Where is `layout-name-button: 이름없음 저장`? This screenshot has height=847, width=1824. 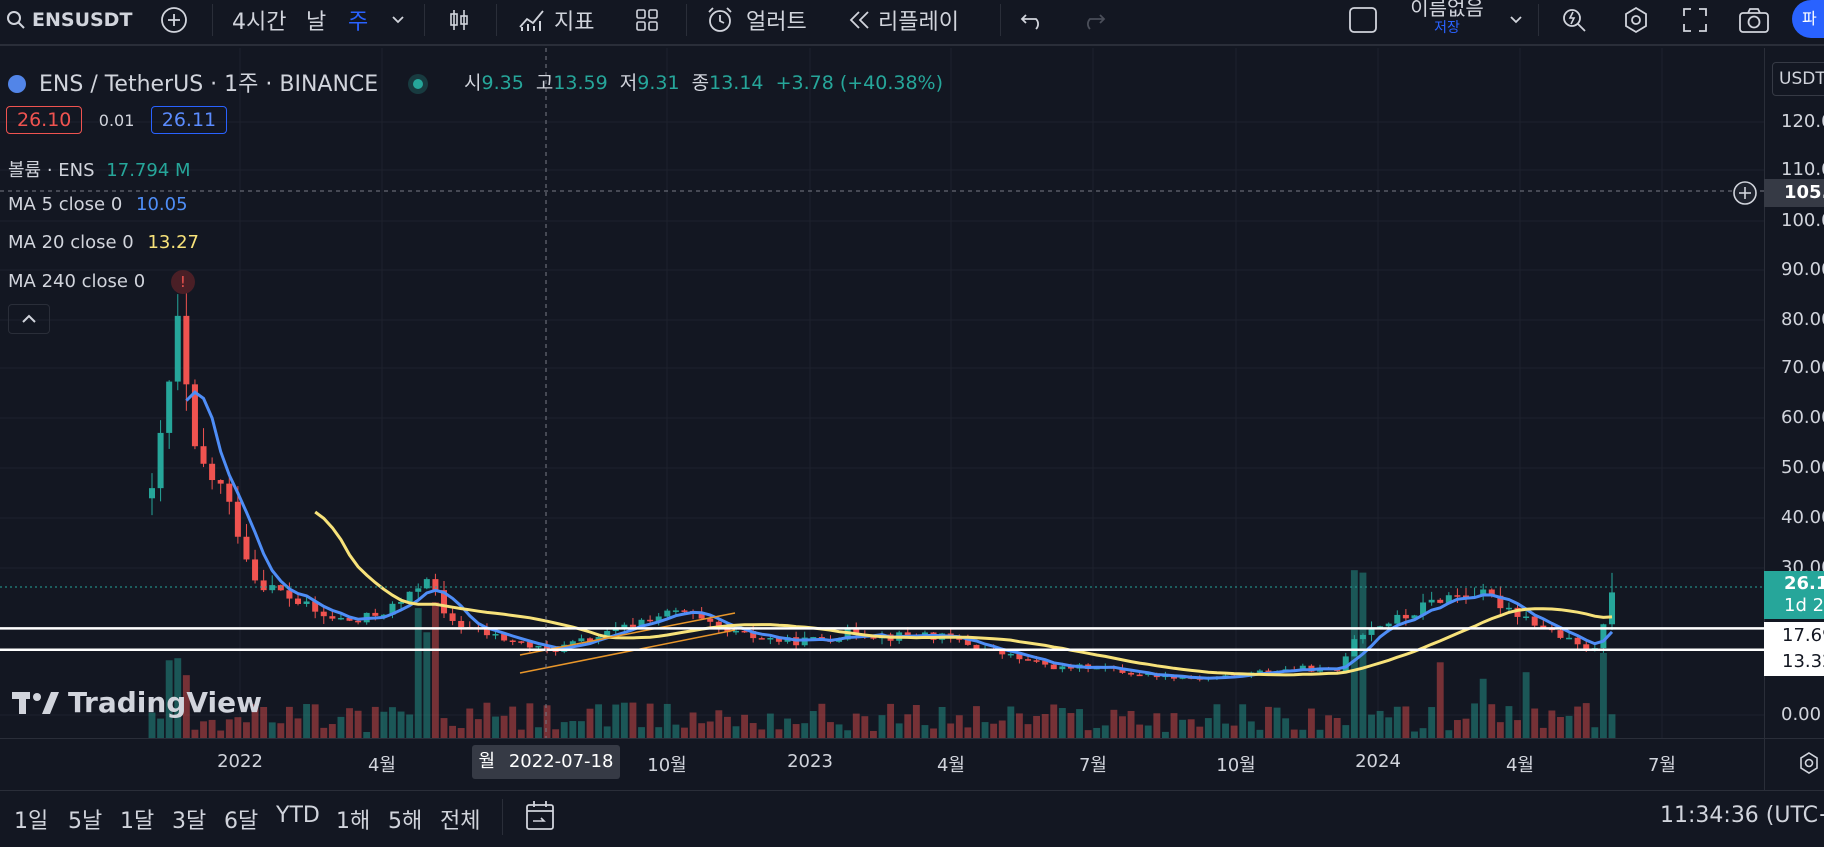
layout-name-button: 이름없음 저장 is located at coordinates (1447, 18).